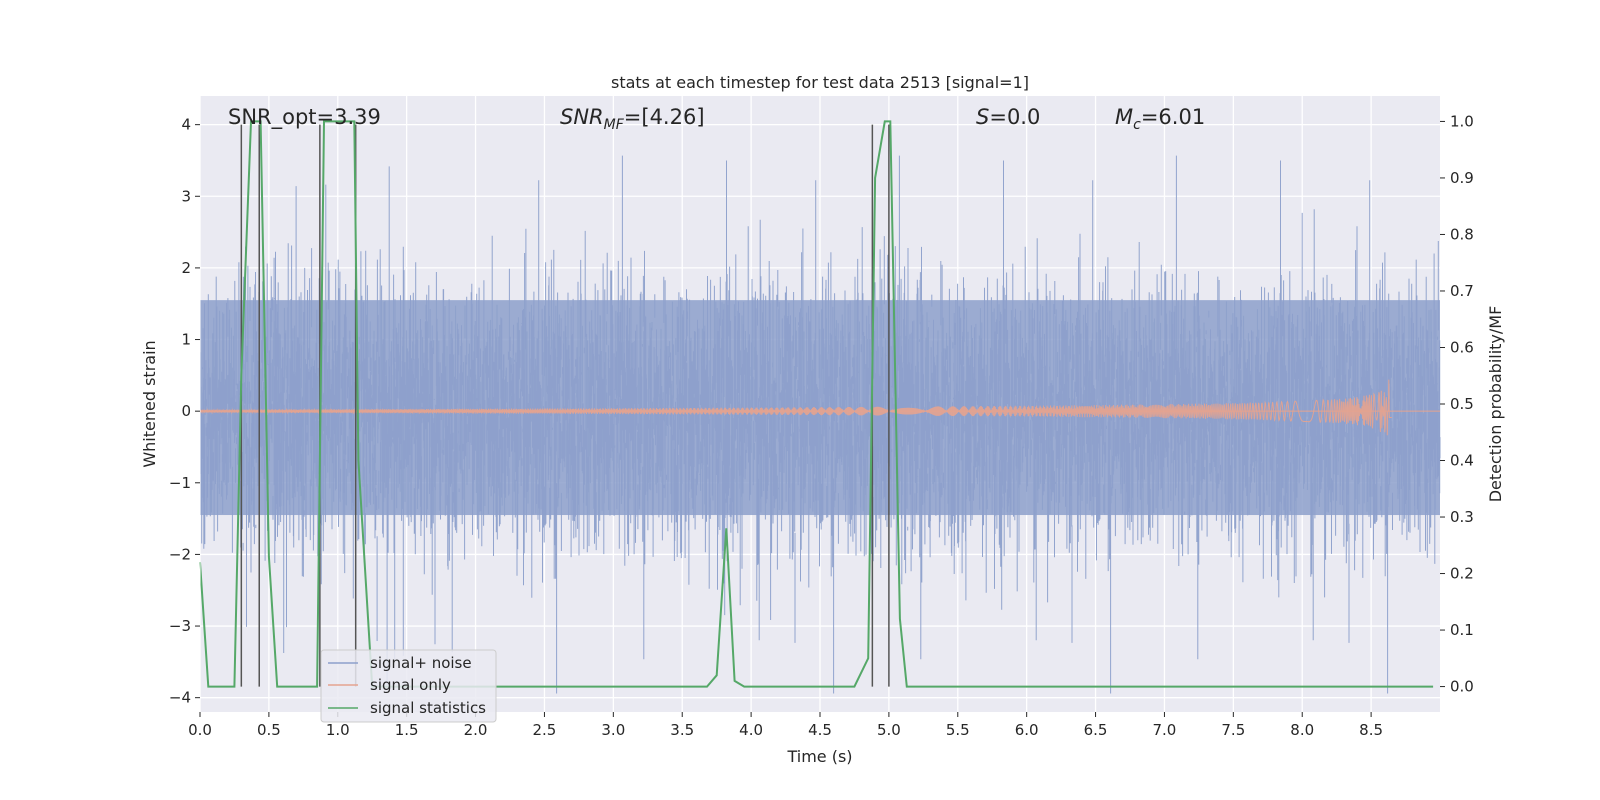 The image size is (1600, 800). I want to click on x-tick-label-3: 1.5, so click(407, 730).